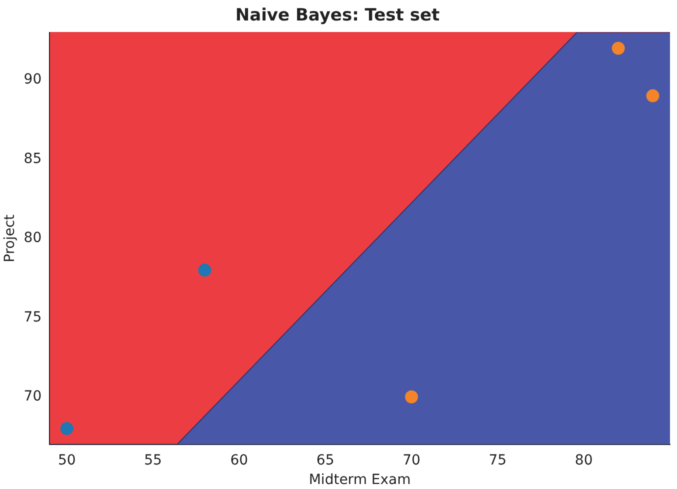  What do you see at coordinates (33, 80) in the screenshot?
I see `y-tick-label: 90` at bounding box center [33, 80].